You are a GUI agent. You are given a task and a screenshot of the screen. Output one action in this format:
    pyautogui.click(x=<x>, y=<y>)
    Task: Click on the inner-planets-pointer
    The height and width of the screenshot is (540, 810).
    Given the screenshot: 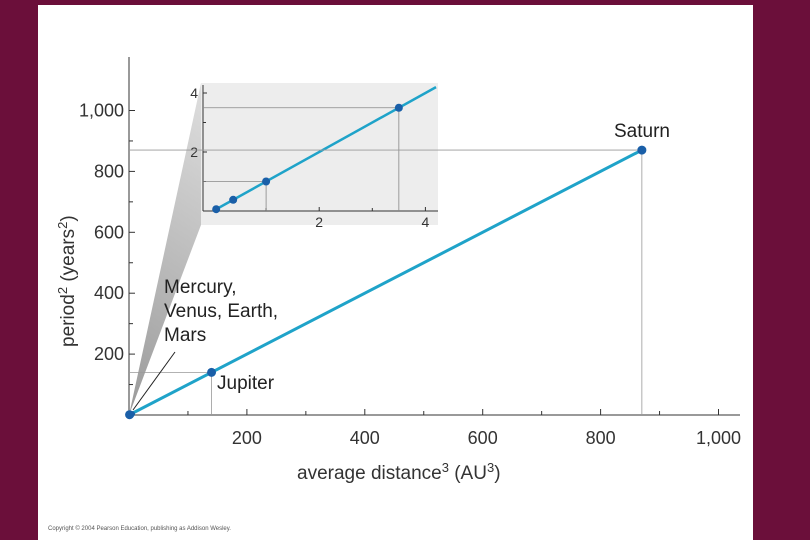 What is the action you would take?
    pyautogui.click(x=154, y=381)
    